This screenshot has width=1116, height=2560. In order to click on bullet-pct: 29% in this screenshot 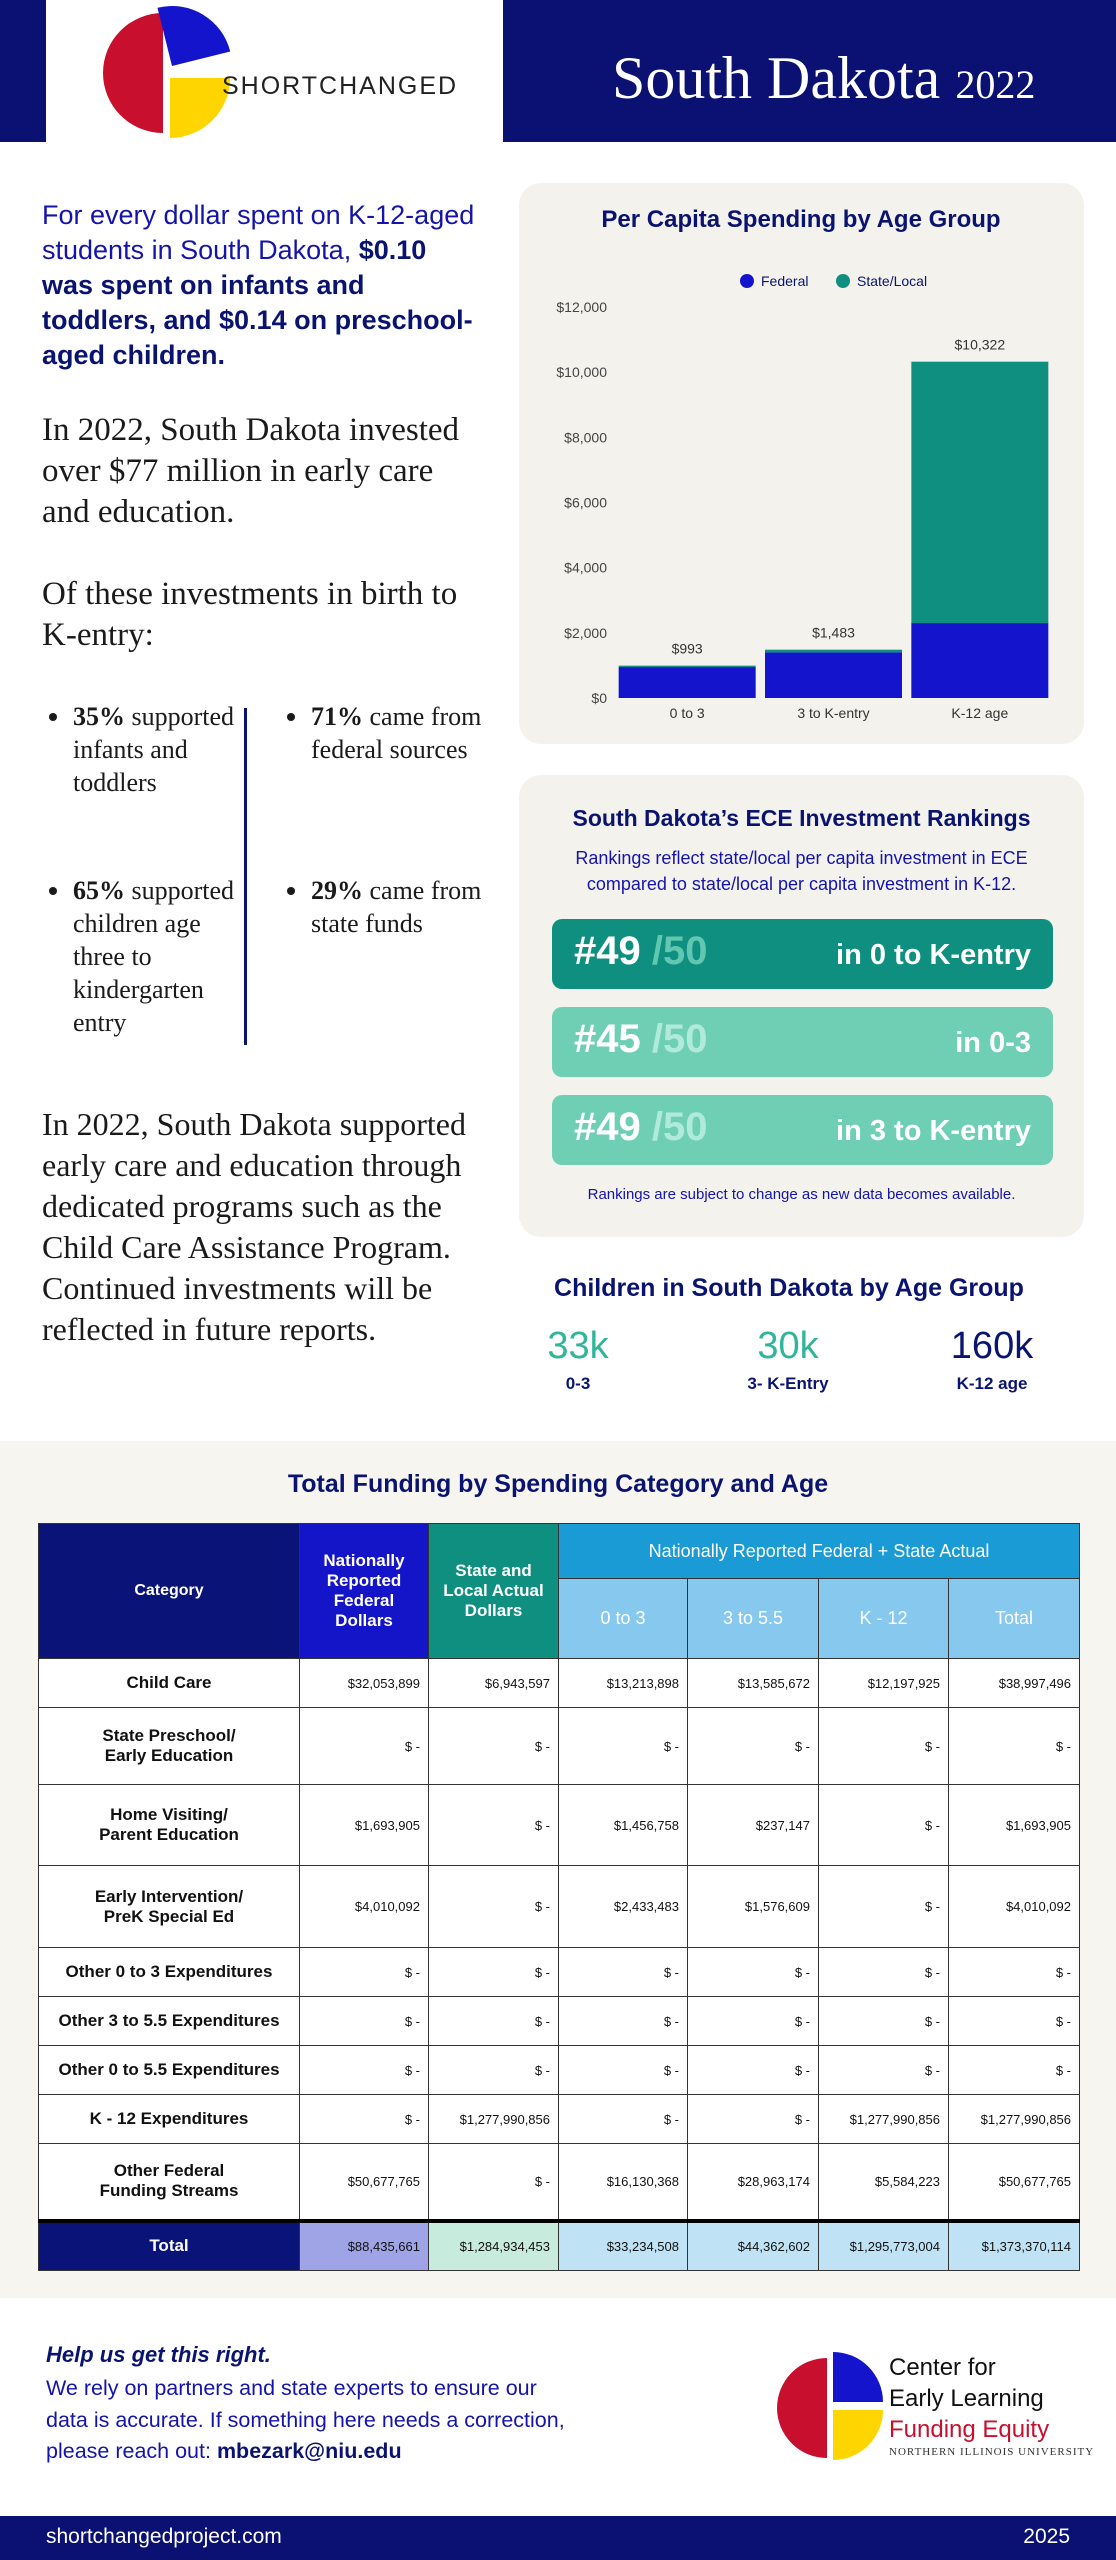, I will do `click(337, 890)`.